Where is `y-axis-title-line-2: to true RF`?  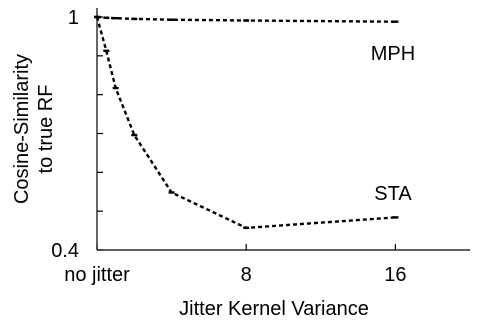
y-axis-title-line-2: to true RF is located at coordinates (46, 129).